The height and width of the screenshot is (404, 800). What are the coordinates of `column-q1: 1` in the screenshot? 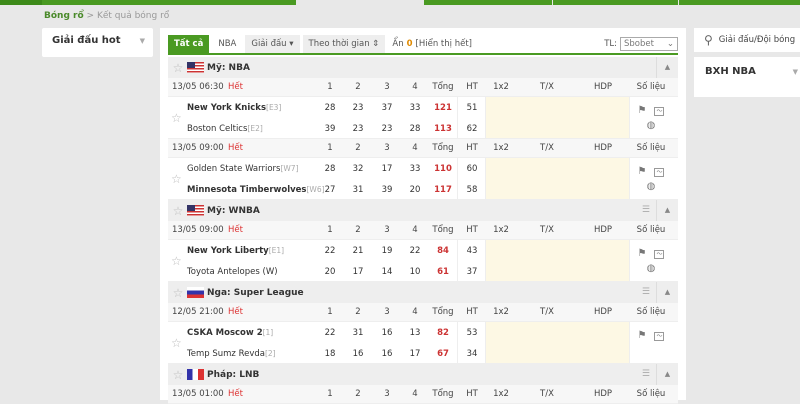 It's located at (330, 87).